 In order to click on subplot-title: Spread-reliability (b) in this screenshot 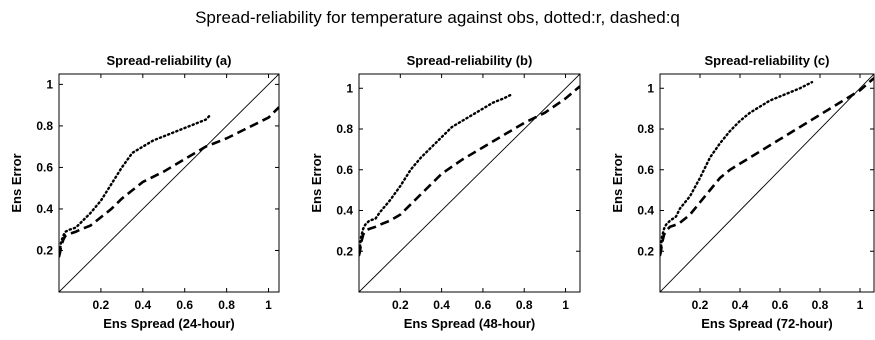, I will do `click(470, 60)`.